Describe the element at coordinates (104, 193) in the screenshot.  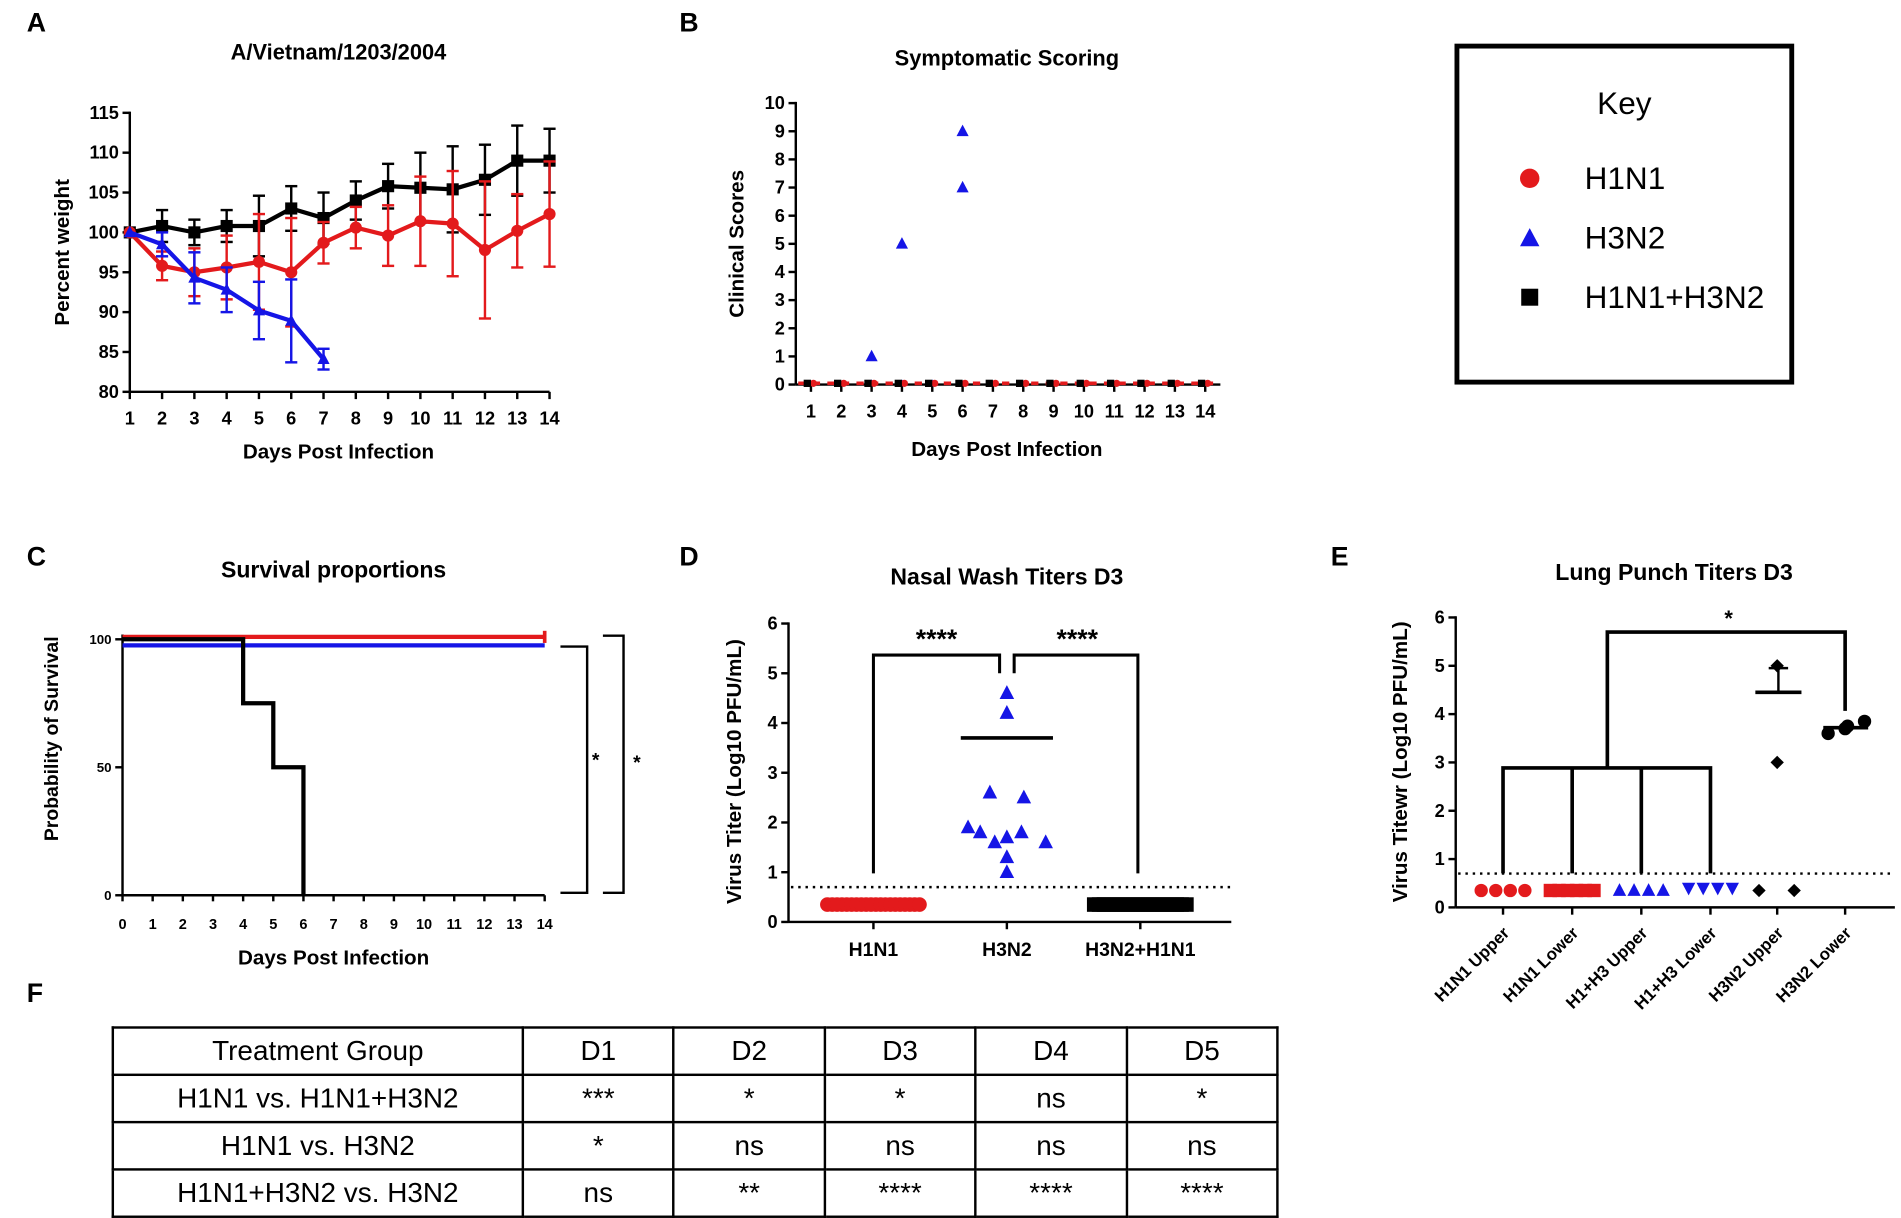
I see `y-tick-label: 105` at that location.